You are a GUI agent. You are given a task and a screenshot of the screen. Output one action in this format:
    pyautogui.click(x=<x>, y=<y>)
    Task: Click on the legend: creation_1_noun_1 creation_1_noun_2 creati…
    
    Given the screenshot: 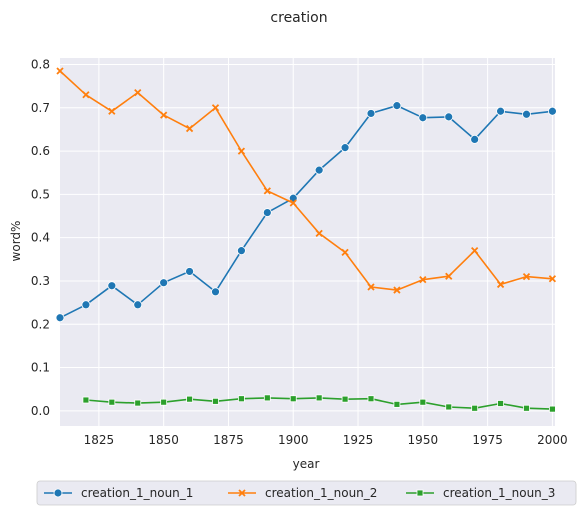 What is the action you would take?
    pyautogui.click(x=306, y=493)
    